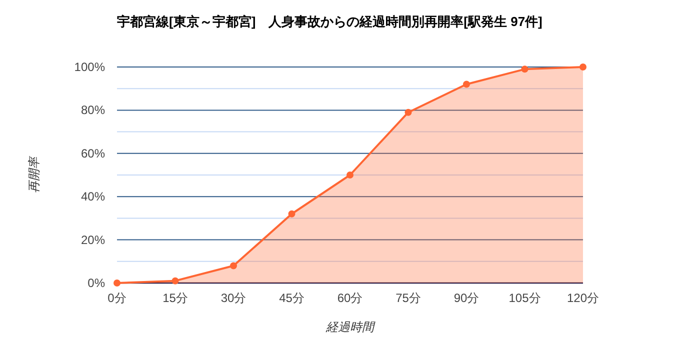 The width and height of the screenshot is (700, 350). What do you see at coordinates (97, 283) in the screenshot?
I see `y-tick-label: 0%` at bounding box center [97, 283].